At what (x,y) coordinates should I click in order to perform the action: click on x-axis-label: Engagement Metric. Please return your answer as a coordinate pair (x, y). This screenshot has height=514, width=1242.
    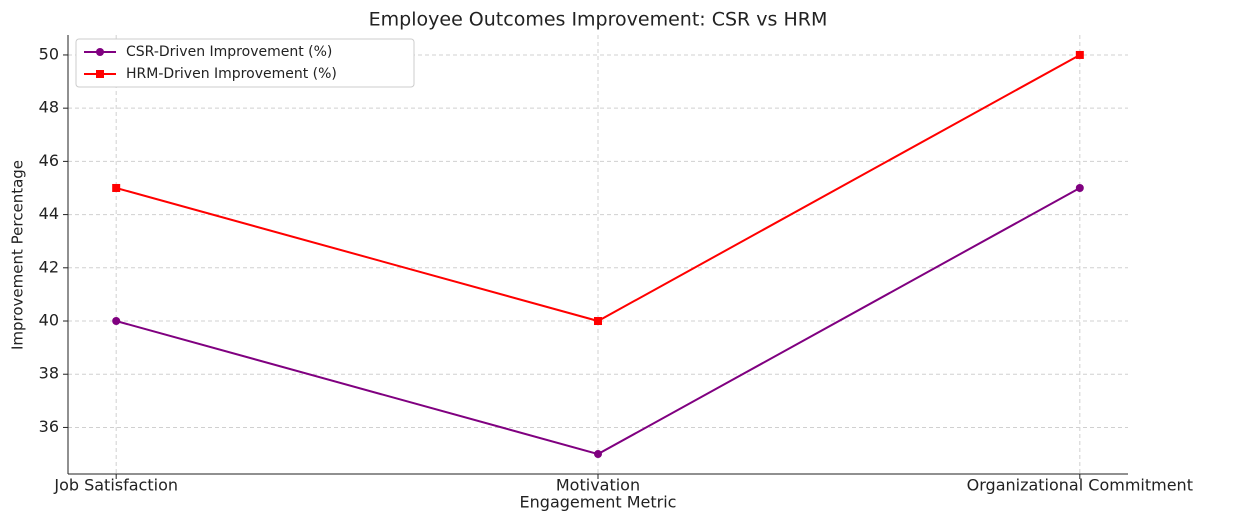
    Looking at the image, I should click on (598, 502).